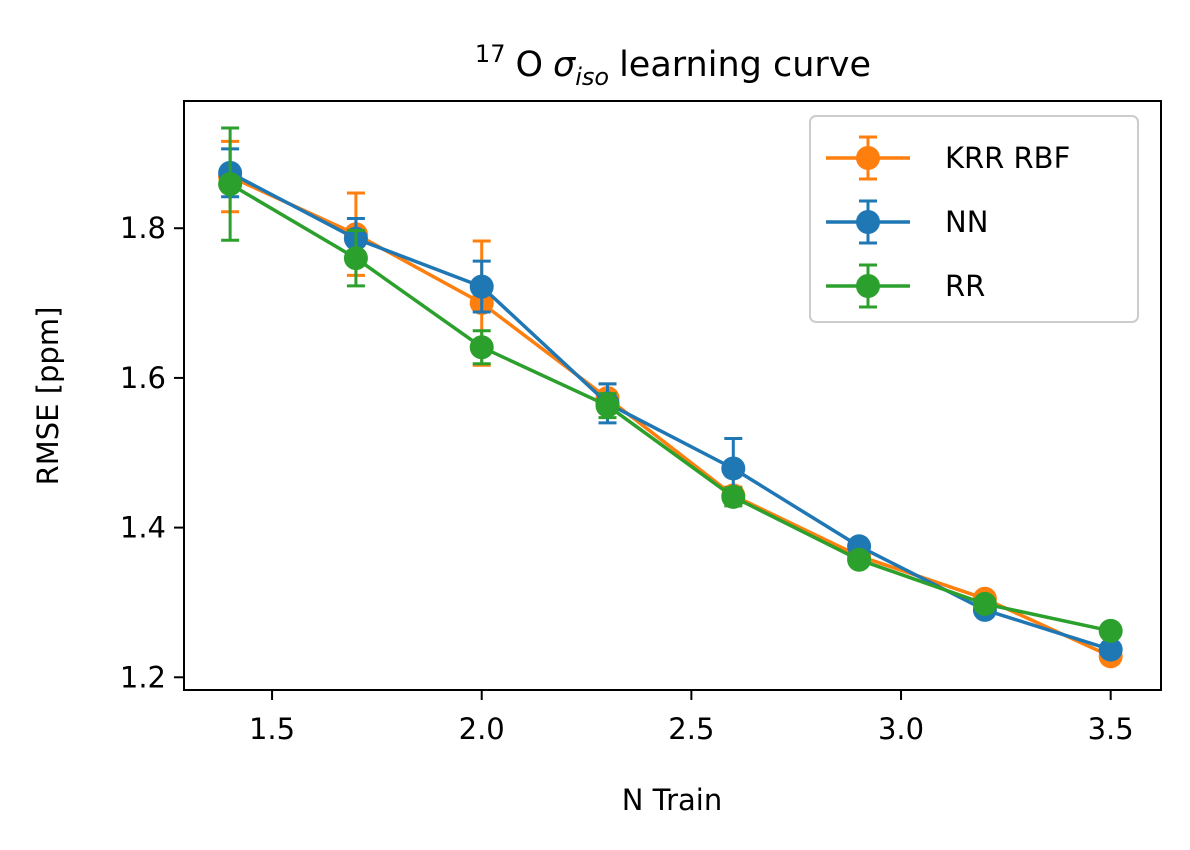 The height and width of the screenshot is (850, 1190). Describe the element at coordinates (691, 729) in the screenshot. I see `x-tick-label: 2.5` at that location.